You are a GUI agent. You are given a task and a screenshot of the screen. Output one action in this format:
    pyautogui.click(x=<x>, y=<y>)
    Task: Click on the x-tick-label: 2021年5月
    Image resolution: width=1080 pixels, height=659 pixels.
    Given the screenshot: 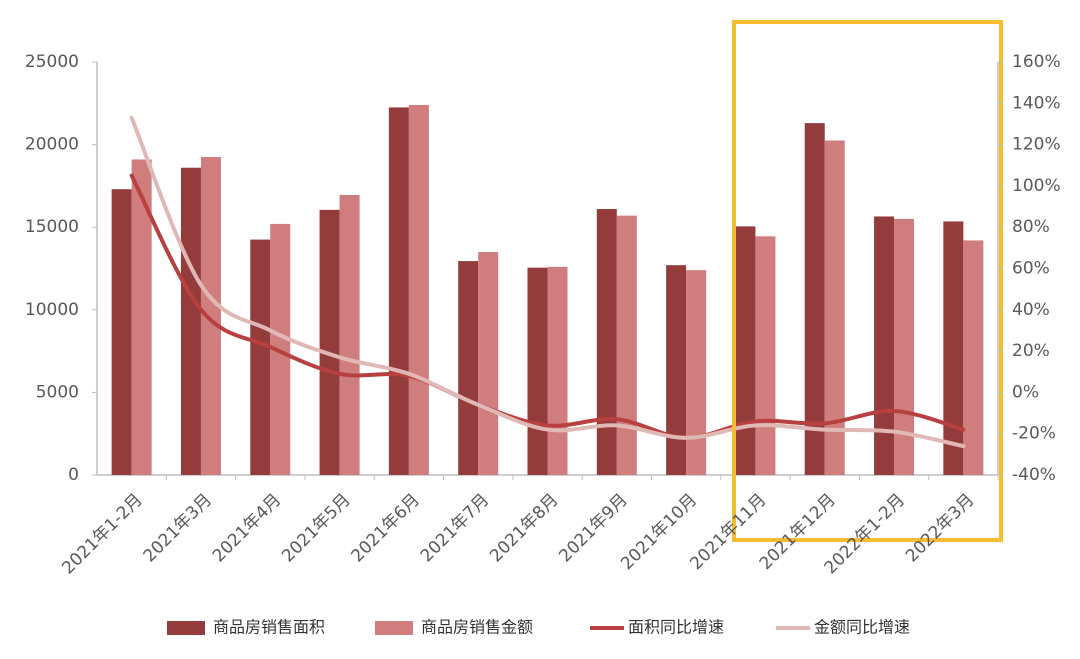 What is the action you would take?
    pyautogui.click(x=316, y=528)
    